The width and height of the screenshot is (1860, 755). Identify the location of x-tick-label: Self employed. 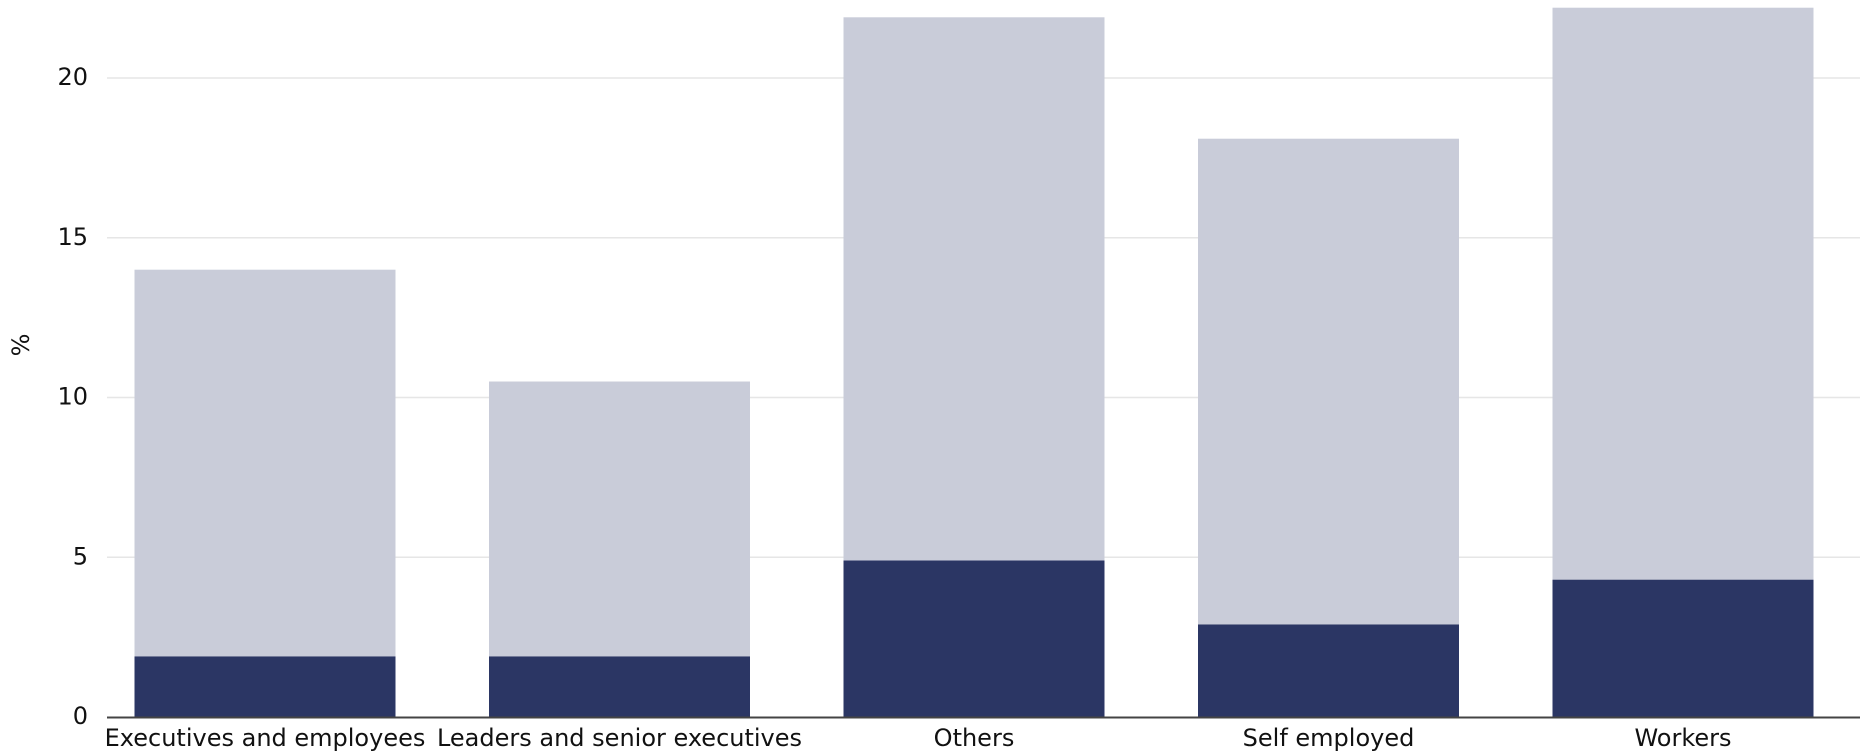
(1329, 738).